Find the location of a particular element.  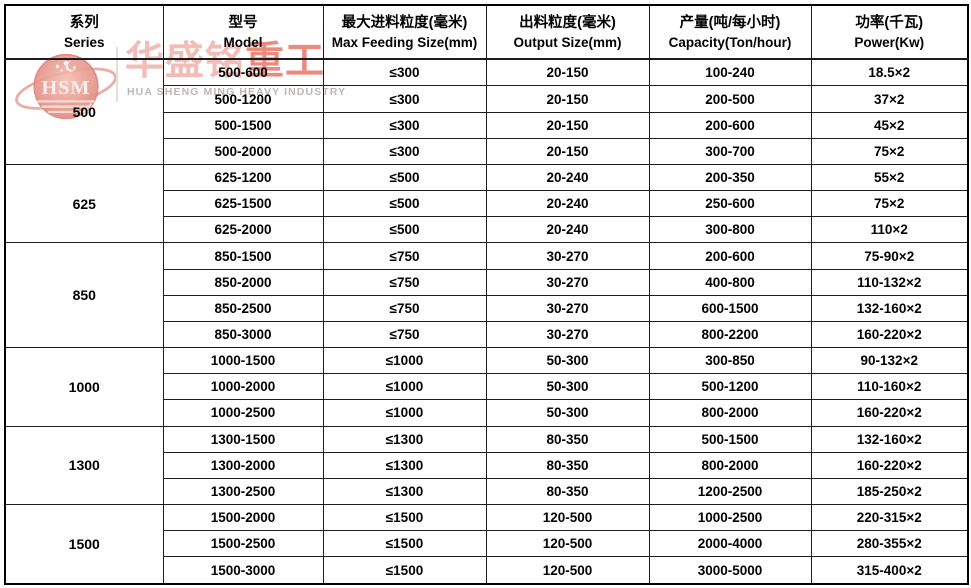

power-cell: 220-315×2 is located at coordinates (889, 517).